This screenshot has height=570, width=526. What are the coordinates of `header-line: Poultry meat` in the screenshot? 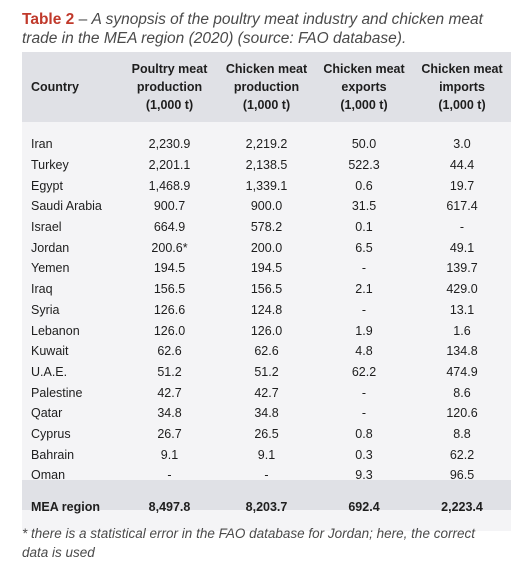 It's located at (169, 69).